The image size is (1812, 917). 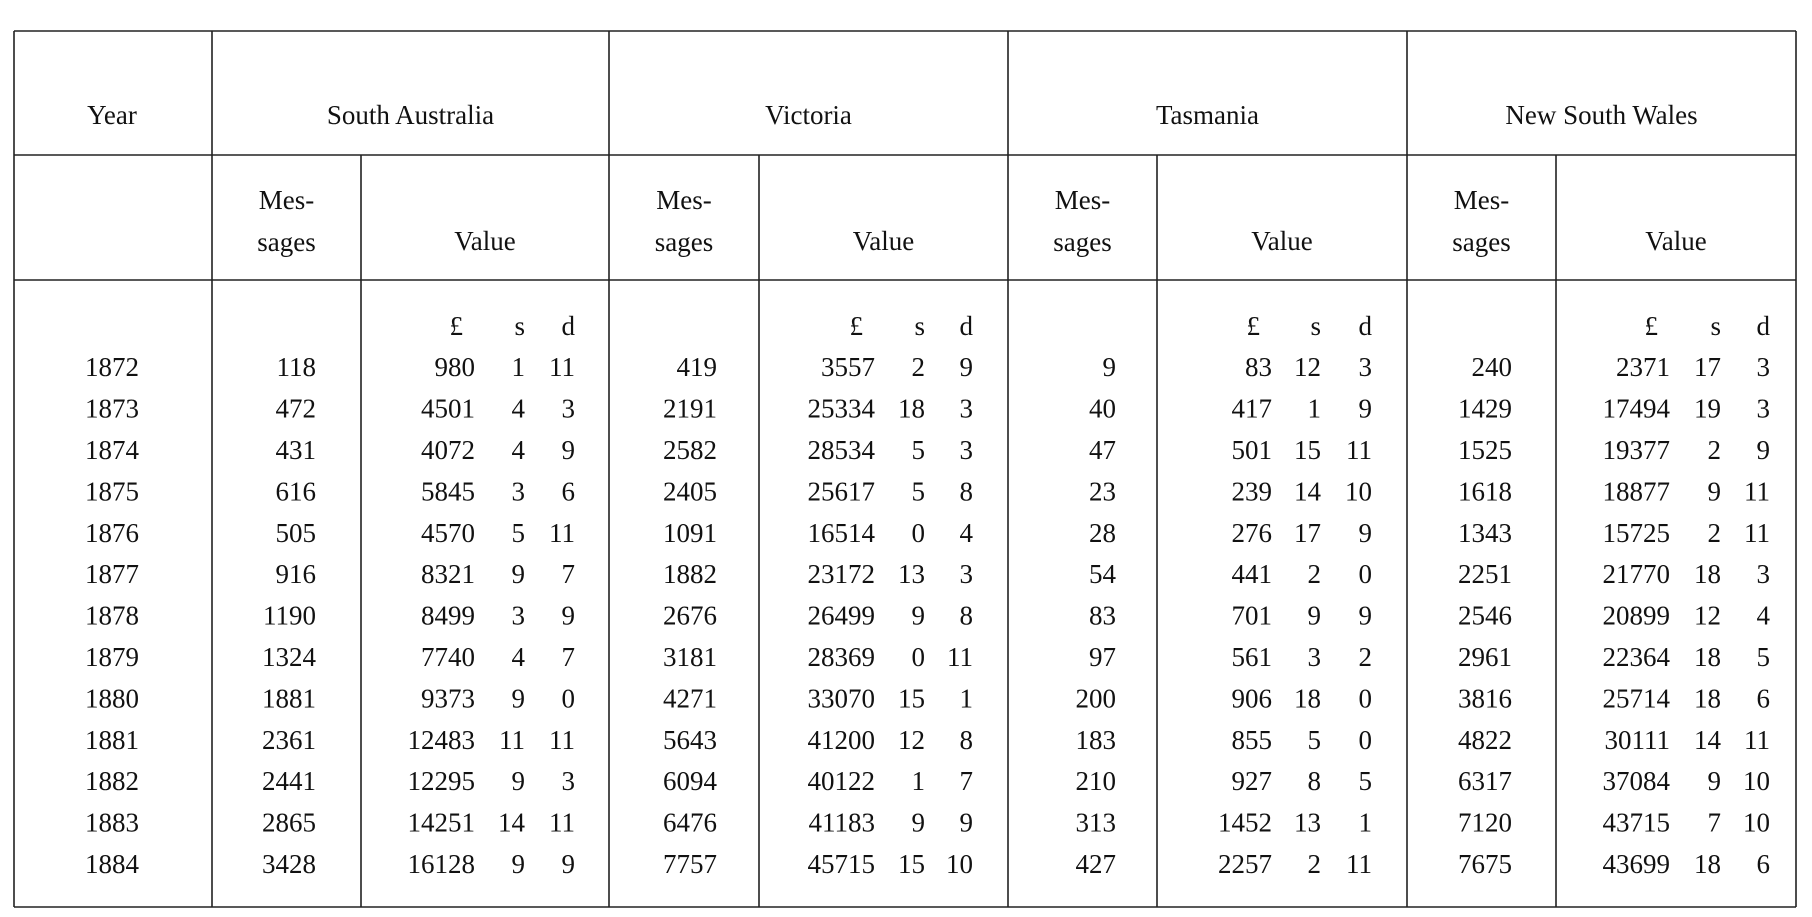 What do you see at coordinates (842, 409) in the screenshot?
I see `pounds-cell: 25334` at bounding box center [842, 409].